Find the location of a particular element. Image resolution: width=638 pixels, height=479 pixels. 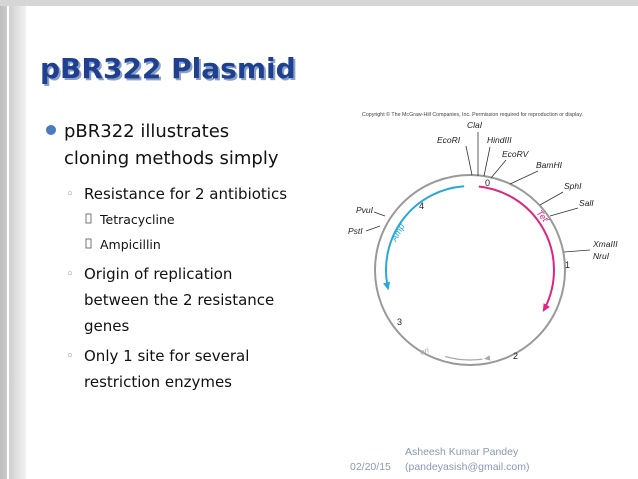

coordinate: 4 is located at coordinates (421, 206).